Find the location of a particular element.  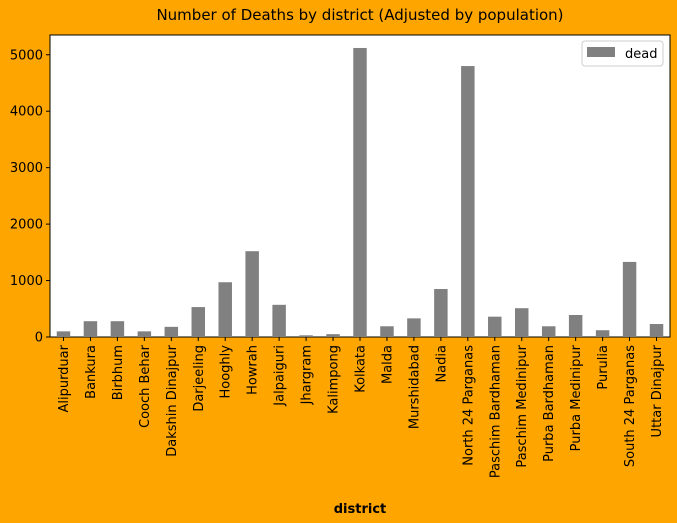

x-tick-label: Uttar Dinajpur is located at coordinates (657, 390).